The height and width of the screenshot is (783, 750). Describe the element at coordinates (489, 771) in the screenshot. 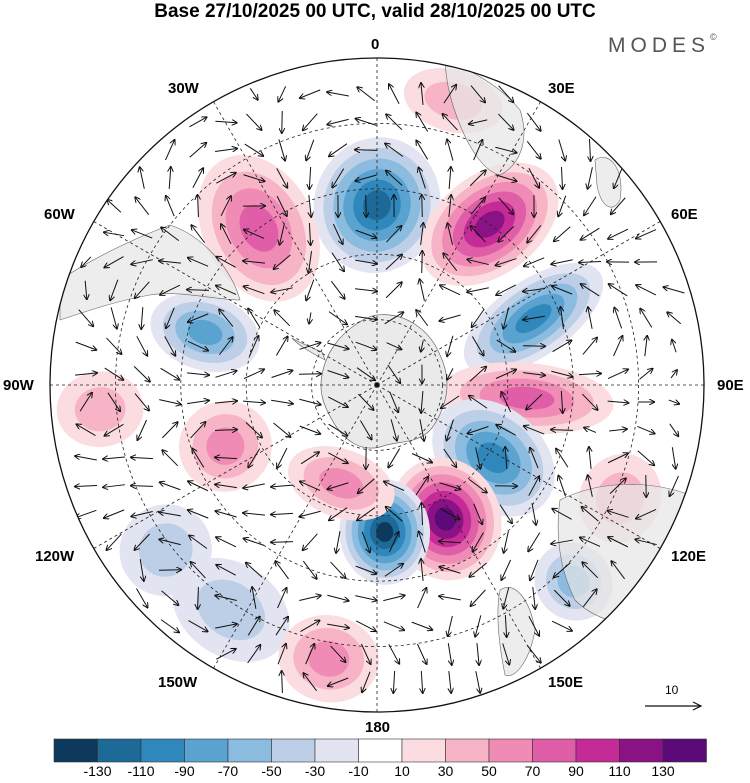

I see `colorbar-tick-label: 50` at that location.